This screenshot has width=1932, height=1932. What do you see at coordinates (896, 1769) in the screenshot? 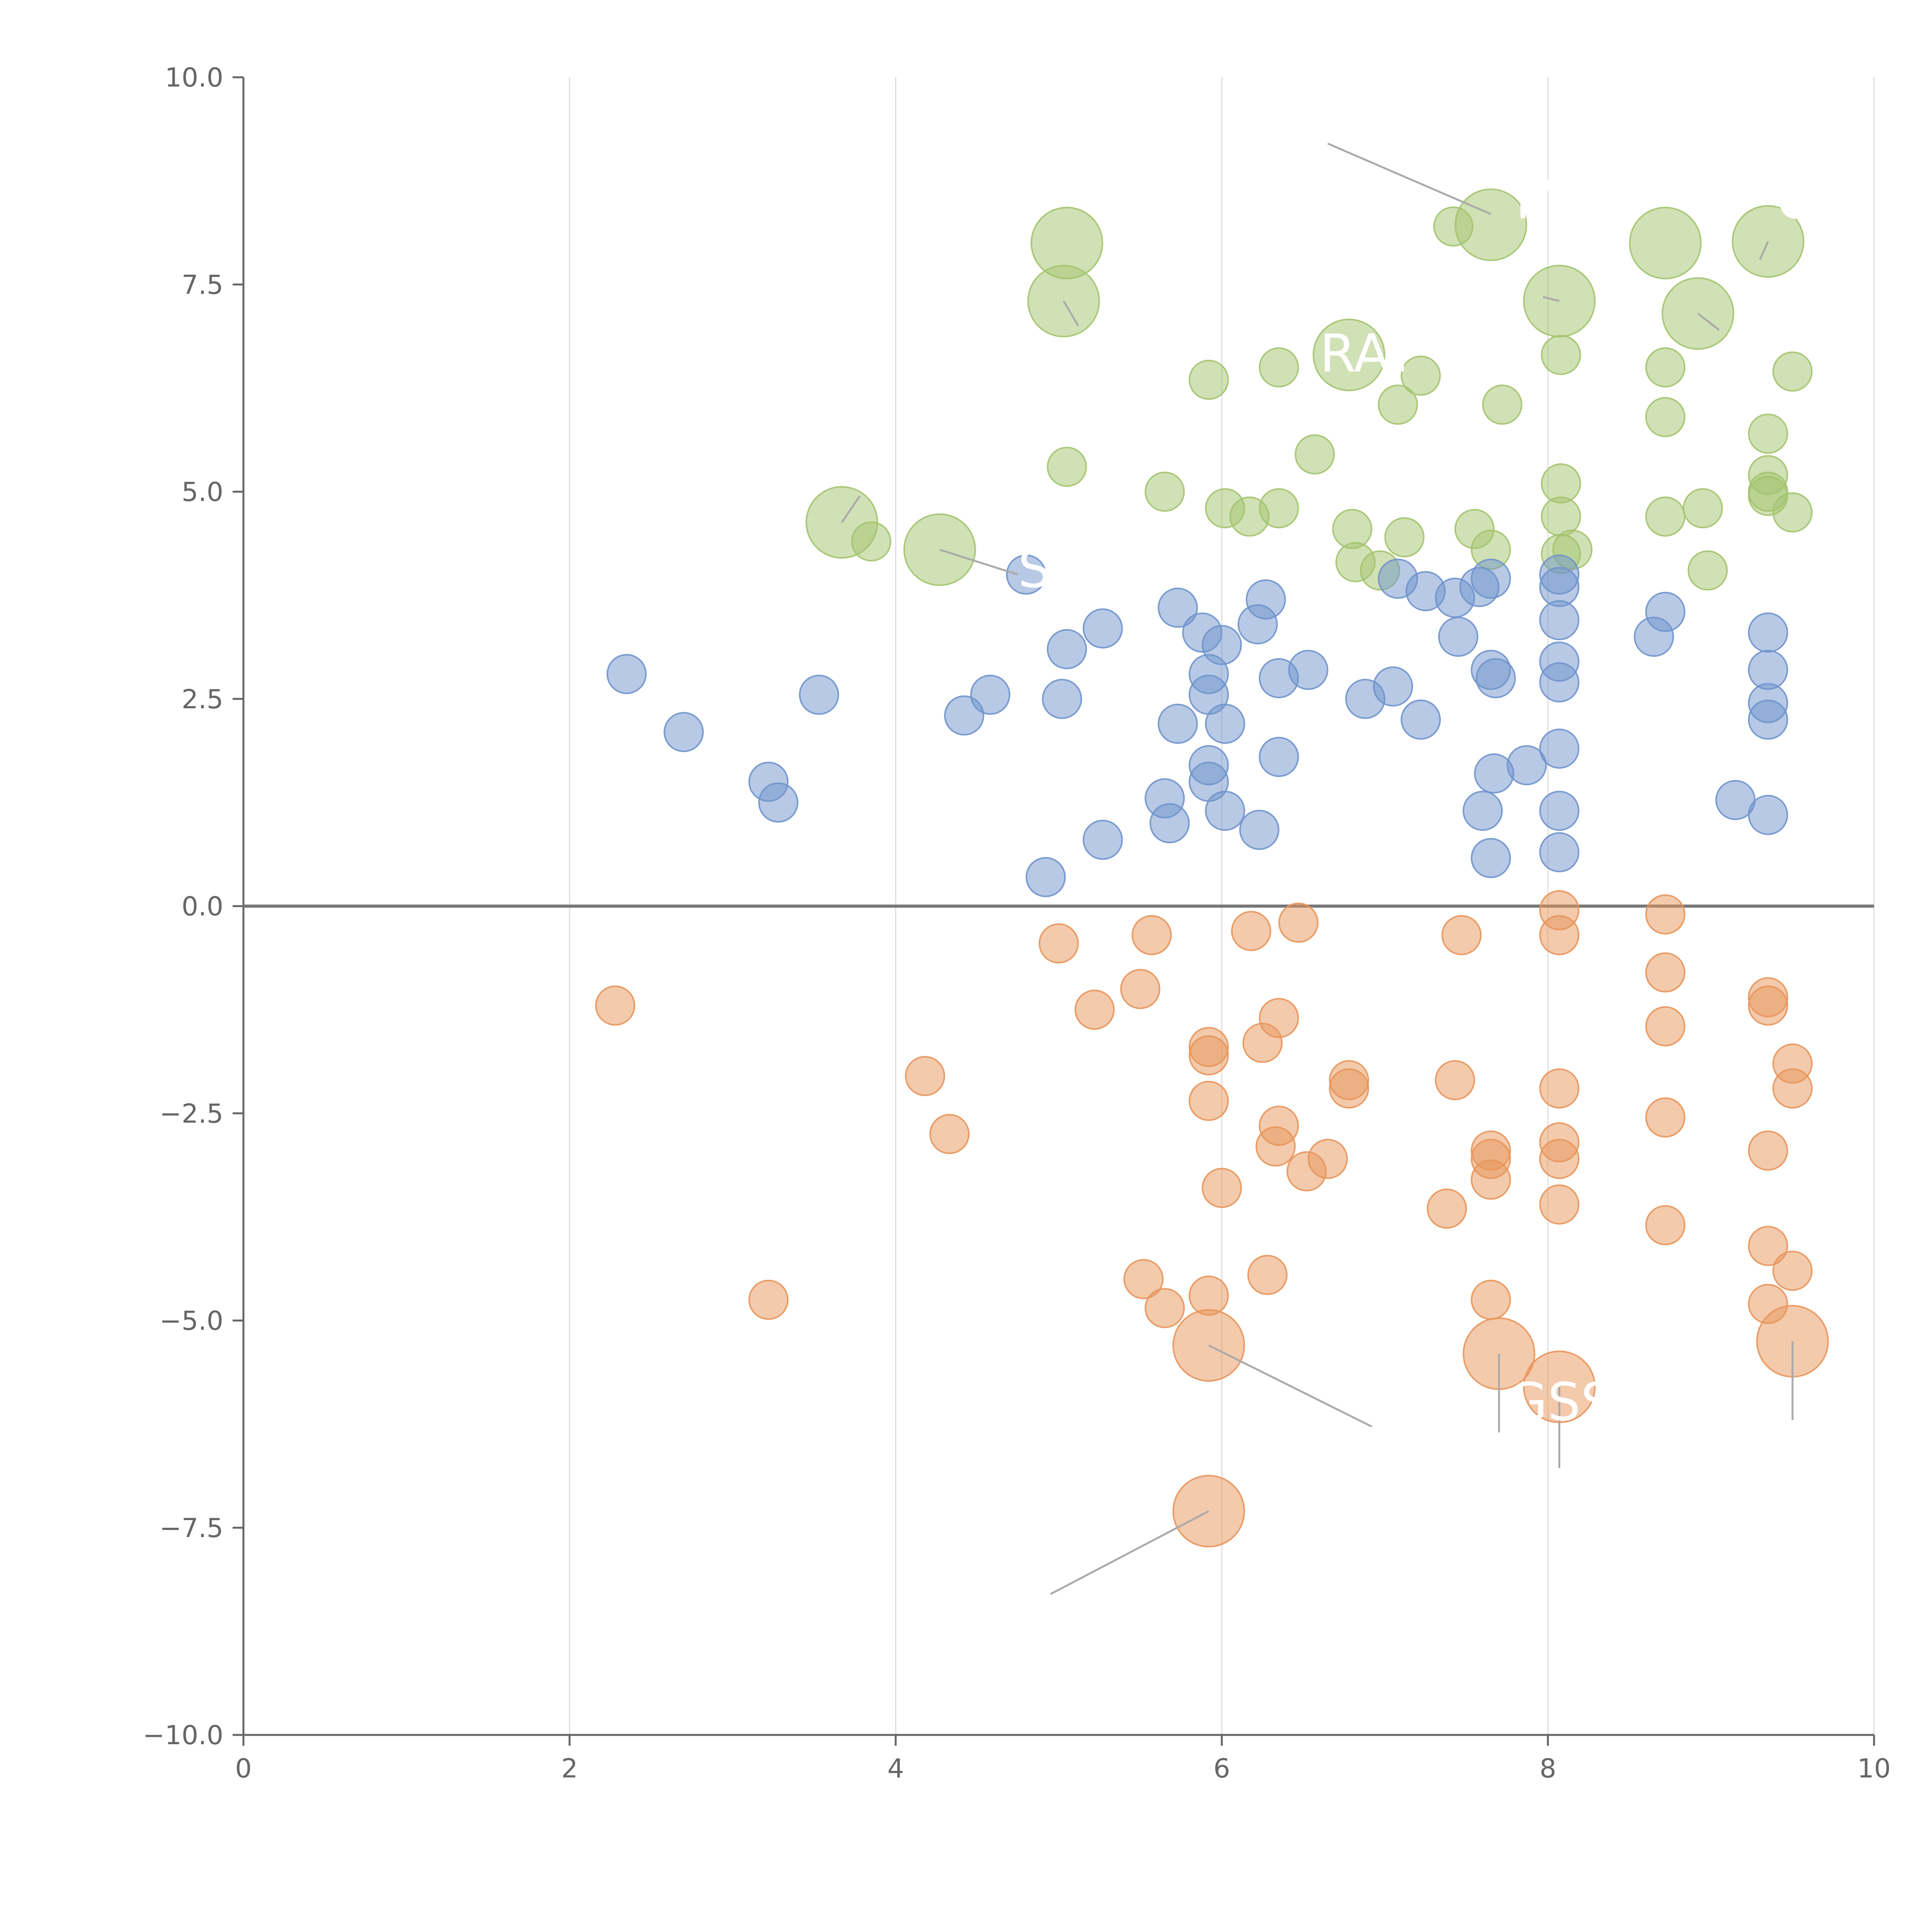
I see `x-tick-label: 4` at bounding box center [896, 1769].